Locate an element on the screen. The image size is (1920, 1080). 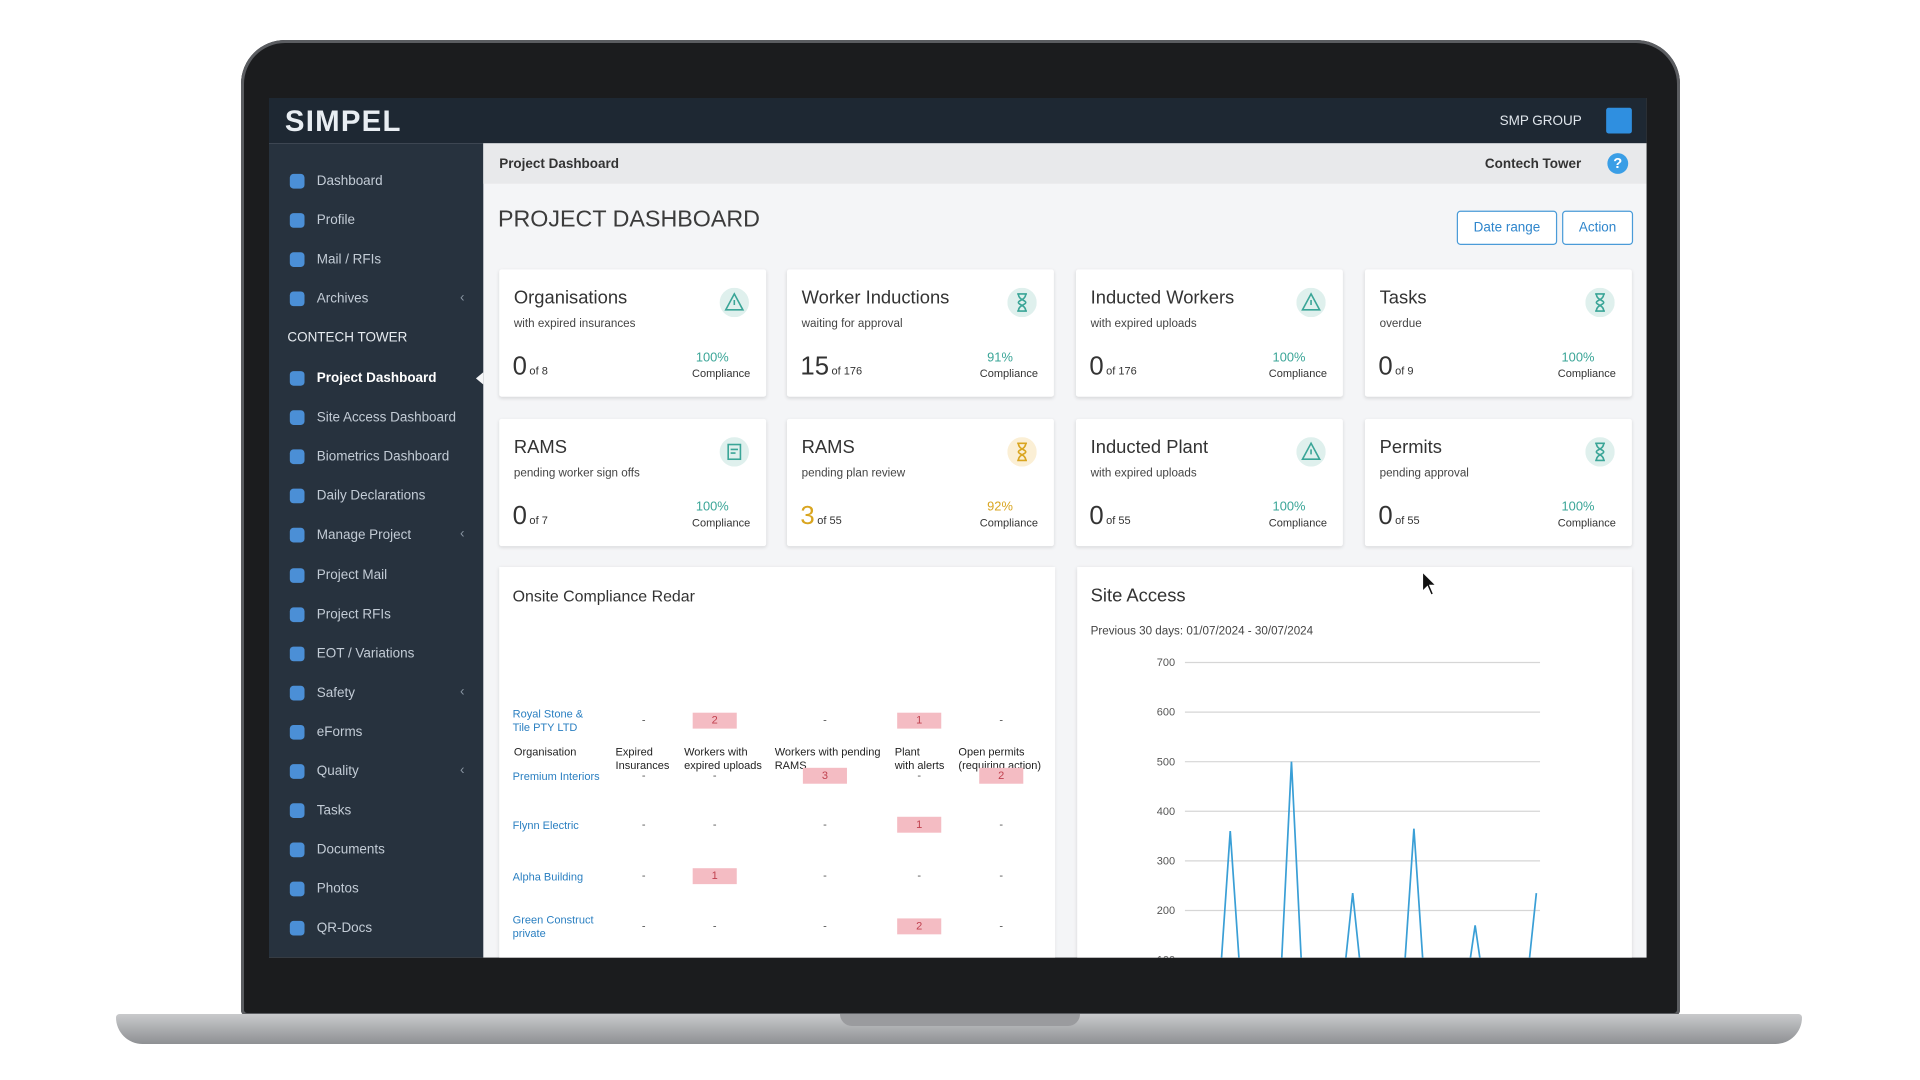
sidebar-label: Biometrics Dashboard is located at coordinates (383, 457).